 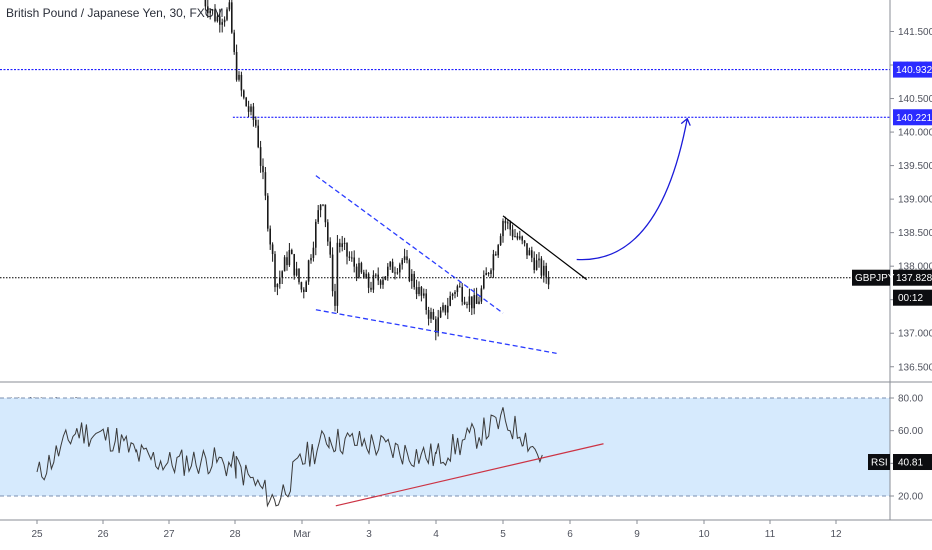 I want to click on rsi-value-tag: 40.81, so click(x=910, y=463).